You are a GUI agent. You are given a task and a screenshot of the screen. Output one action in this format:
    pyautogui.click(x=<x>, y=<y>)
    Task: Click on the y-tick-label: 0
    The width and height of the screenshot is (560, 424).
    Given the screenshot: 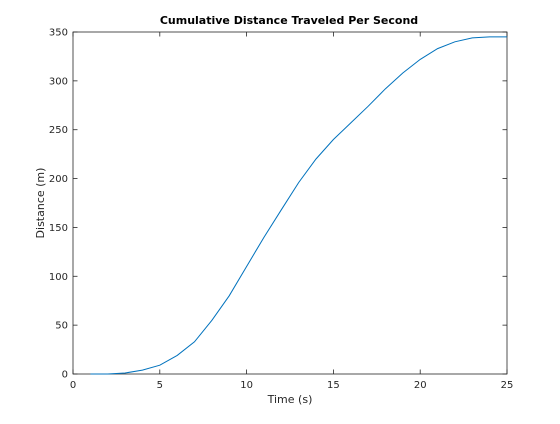 What is the action you would take?
    pyautogui.click(x=65, y=375)
    